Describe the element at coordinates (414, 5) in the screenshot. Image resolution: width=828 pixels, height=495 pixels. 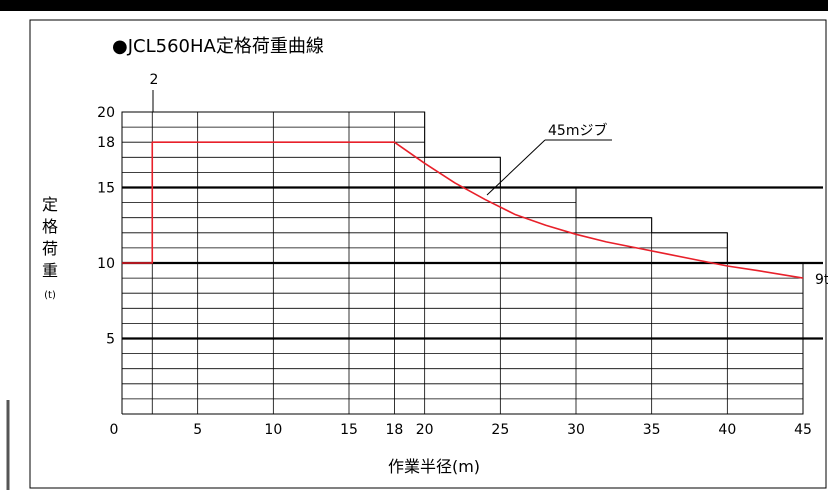
I see `top-band` at that location.